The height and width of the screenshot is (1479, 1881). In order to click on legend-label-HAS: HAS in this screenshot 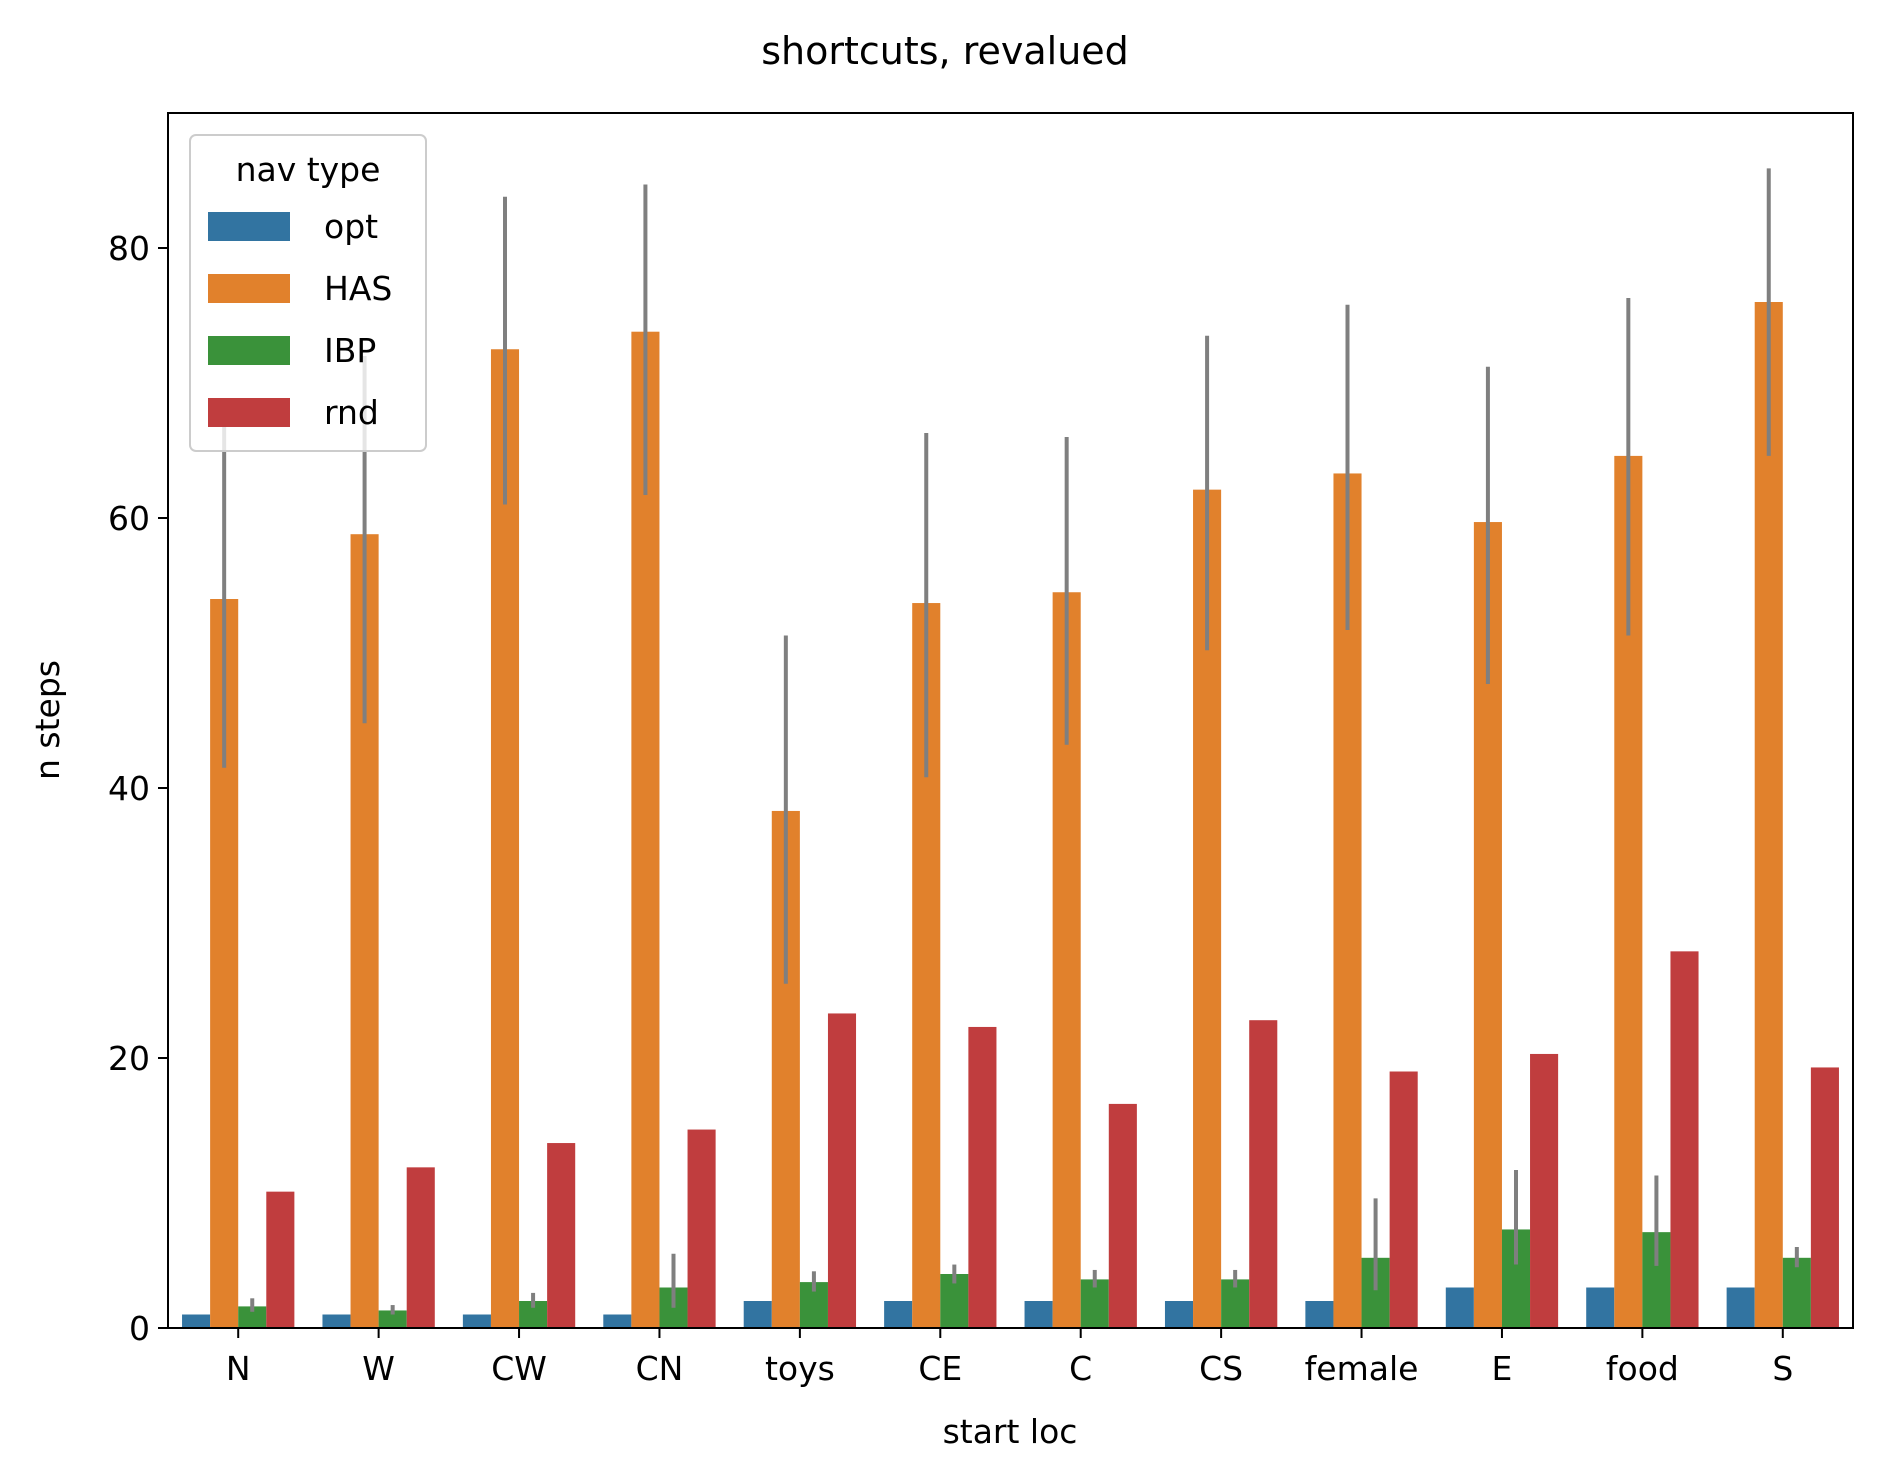, I will do `click(358, 288)`.